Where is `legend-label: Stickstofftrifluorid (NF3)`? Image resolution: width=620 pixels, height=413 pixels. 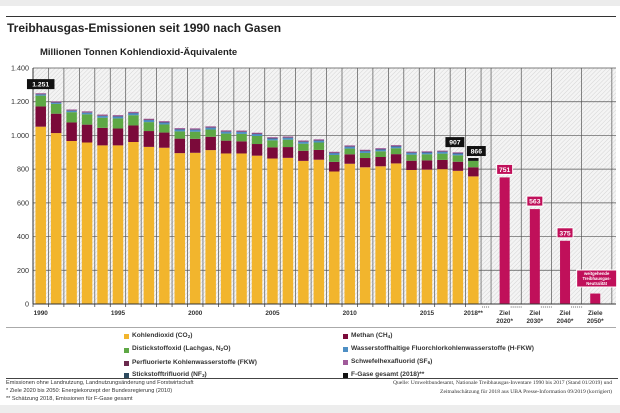 legend-label: Stickstofftrifluorid (NF3) is located at coordinates (169, 375).